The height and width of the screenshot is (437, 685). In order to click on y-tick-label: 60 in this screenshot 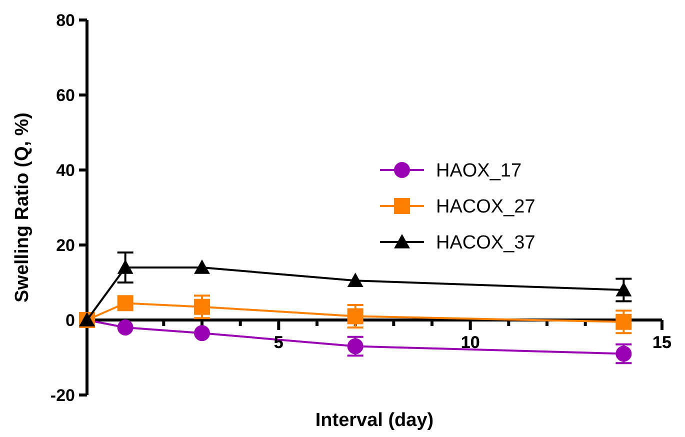, I will do `click(65, 95)`.